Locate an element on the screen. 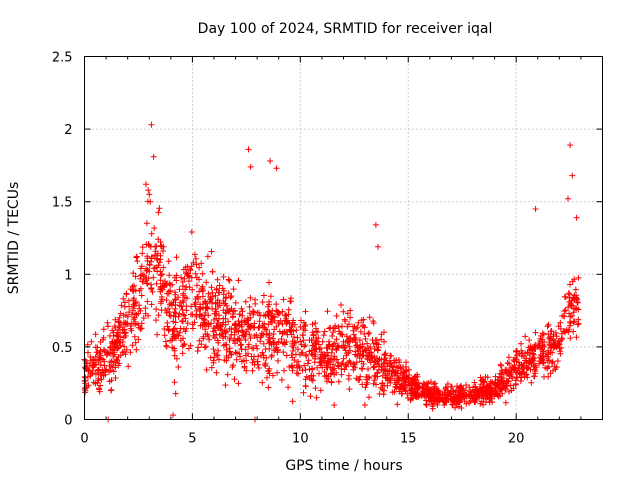 This screenshot has height=480, width=640. x-axis-label: GPS time / hours is located at coordinates (343, 466).